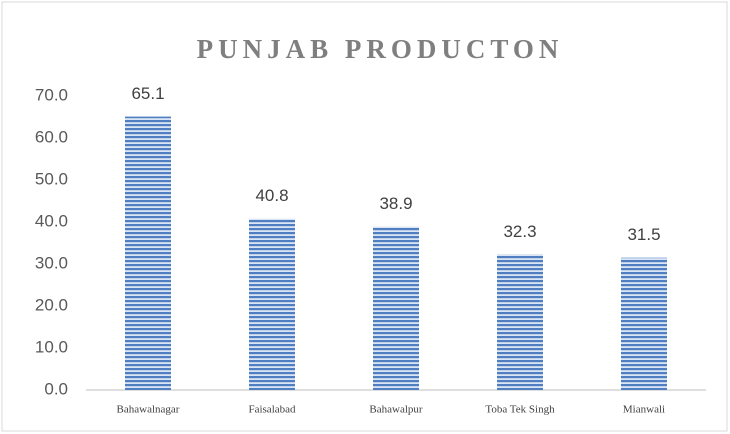  What do you see at coordinates (51, 94) in the screenshot?
I see `y-tick-label: 70.0` at bounding box center [51, 94].